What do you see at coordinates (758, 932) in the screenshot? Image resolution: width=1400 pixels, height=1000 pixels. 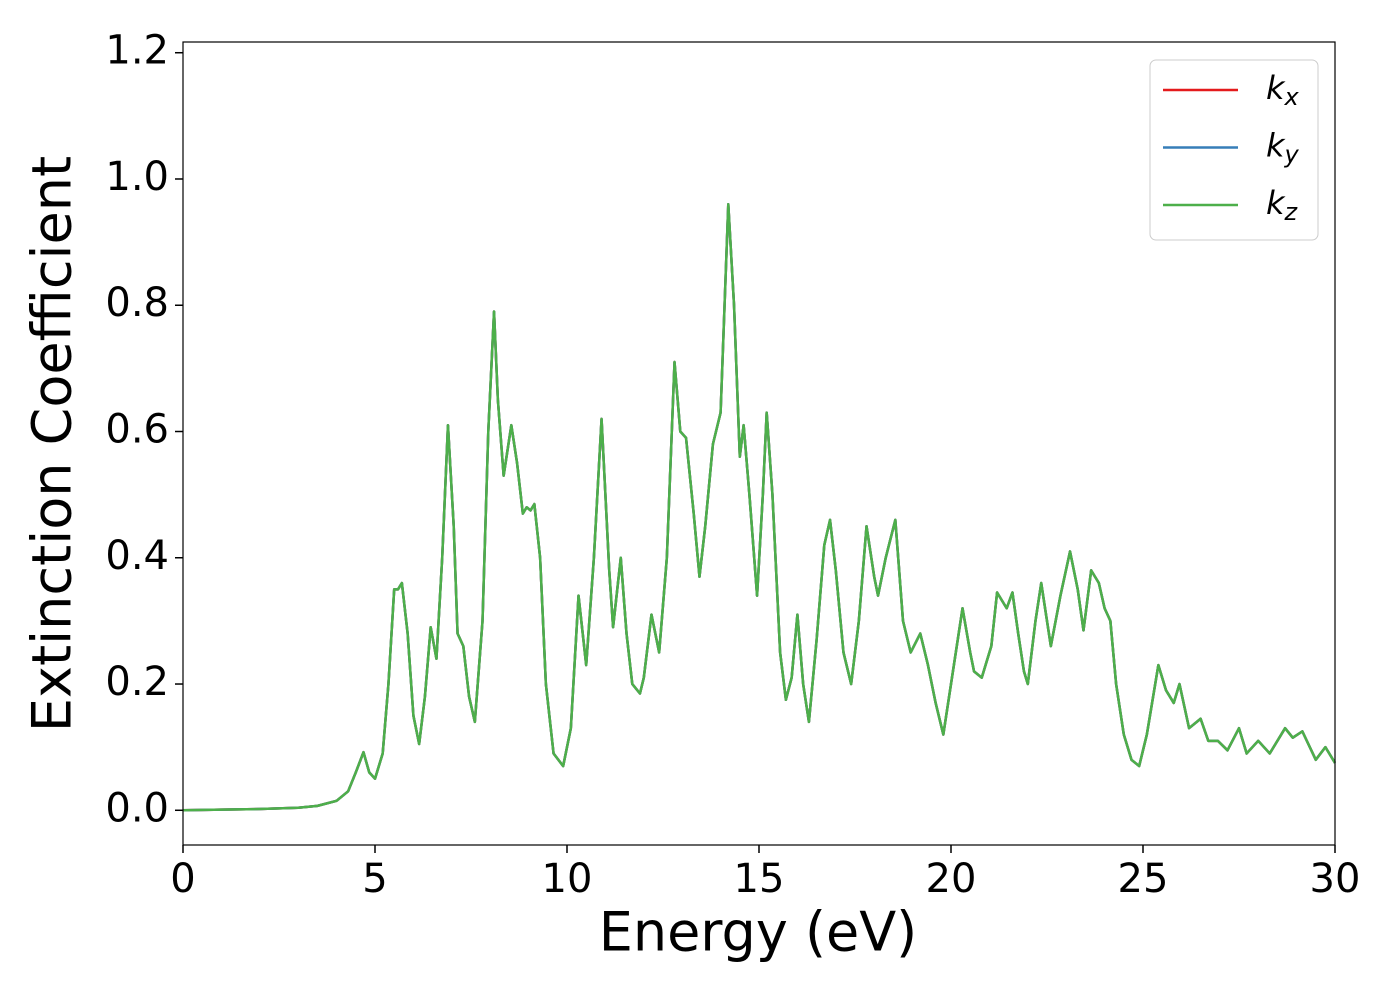 I see `x-axis-label: Energy (eV)` at bounding box center [758, 932].